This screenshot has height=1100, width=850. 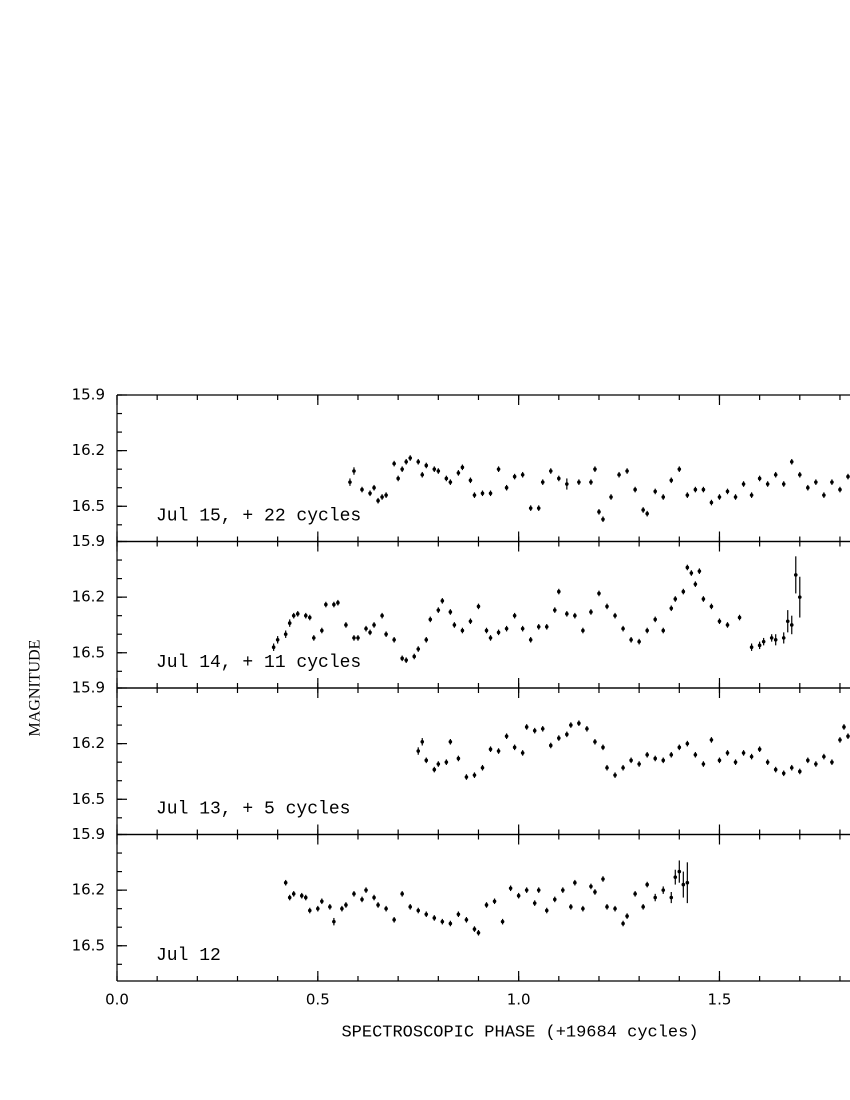 What do you see at coordinates (720, 1000) in the screenshot?
I see `x-tick-label: 1.5` at bounding box center [720, 1000].